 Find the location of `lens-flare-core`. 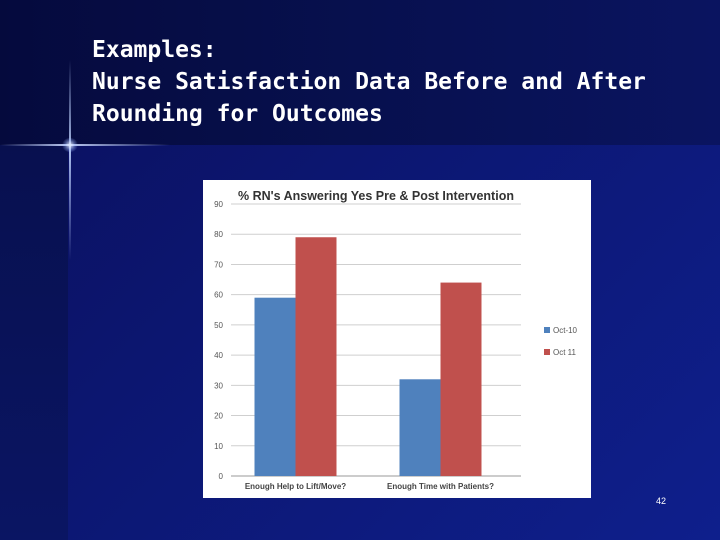

lens-flare-core is located at coordinates (70, 145).